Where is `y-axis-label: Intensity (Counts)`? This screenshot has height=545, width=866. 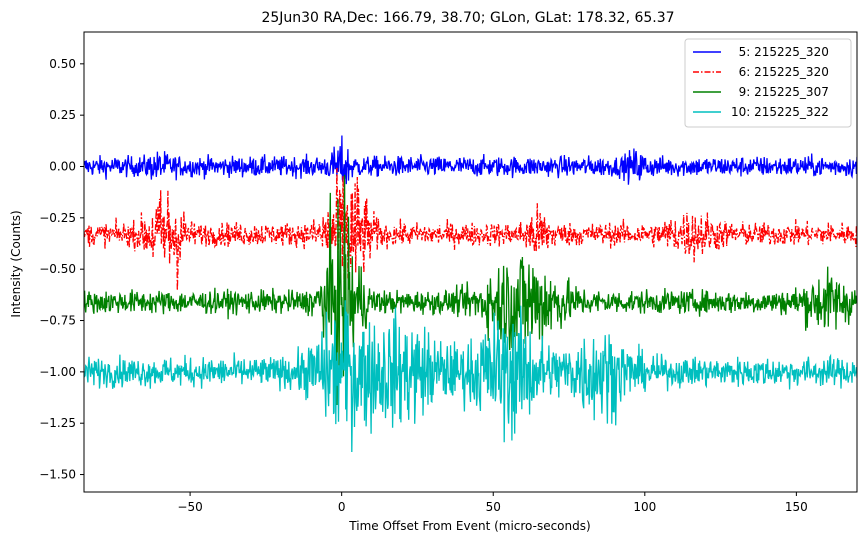
y-axis-label: Intensity (Counts) is located at coordinates (16, 263).